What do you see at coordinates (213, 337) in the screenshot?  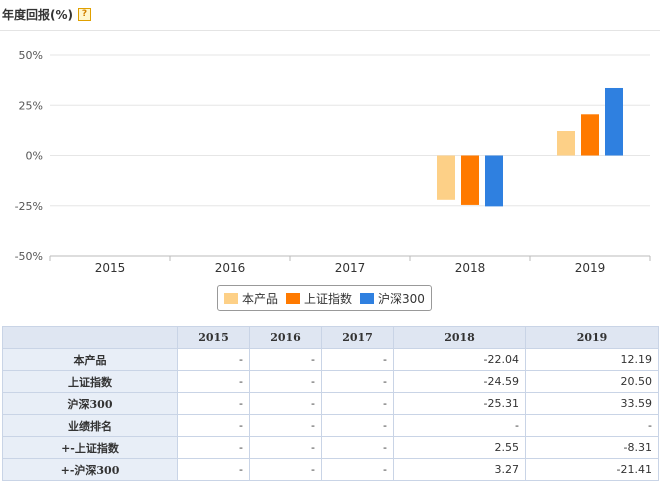 I see `column-header: 2015` at bounding box center [213, 337].